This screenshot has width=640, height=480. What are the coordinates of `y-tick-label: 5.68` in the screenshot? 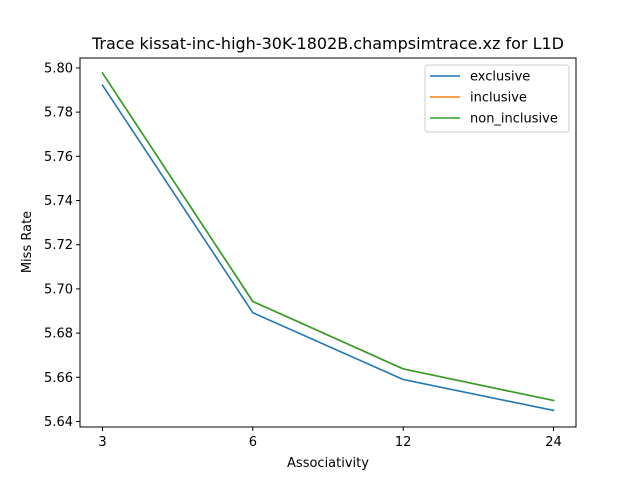 It's located at (58, 334).